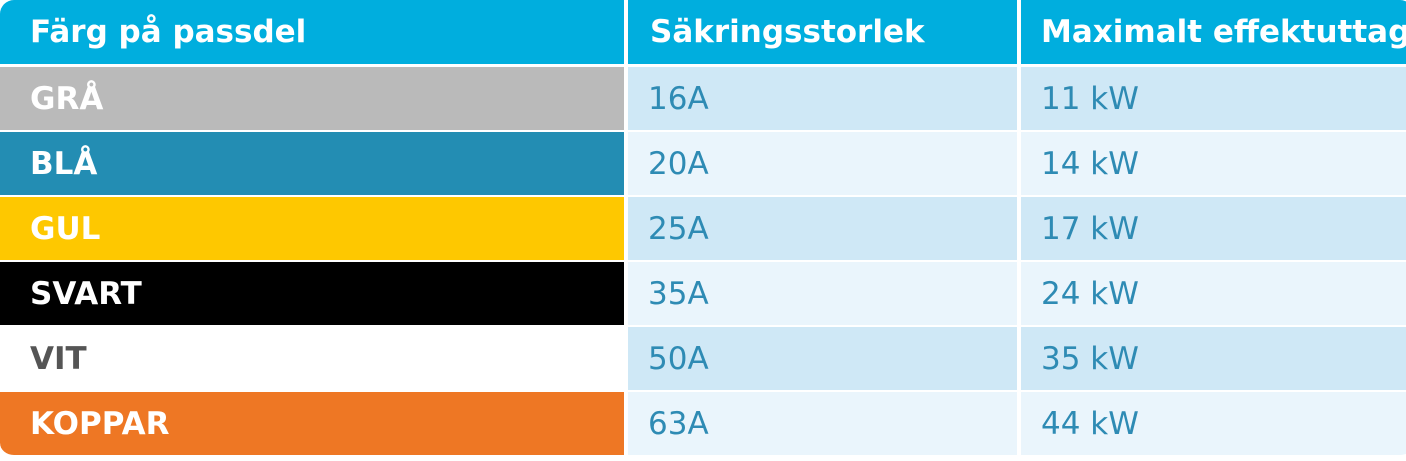 The image size is (1406, 461). Describe the element at coordinates (1213, 424) in the screenshot. I see `power-cell: 44 kW` at that location.